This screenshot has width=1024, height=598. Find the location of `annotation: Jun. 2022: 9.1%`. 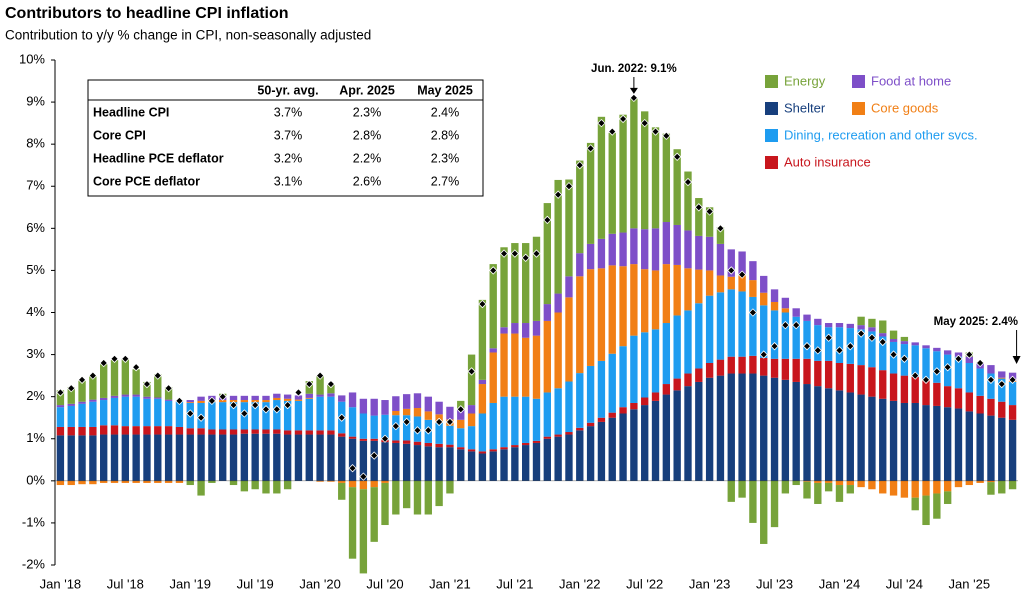

annotation: Jun. 2022: 9.1% is located at coordinates (634, 69).